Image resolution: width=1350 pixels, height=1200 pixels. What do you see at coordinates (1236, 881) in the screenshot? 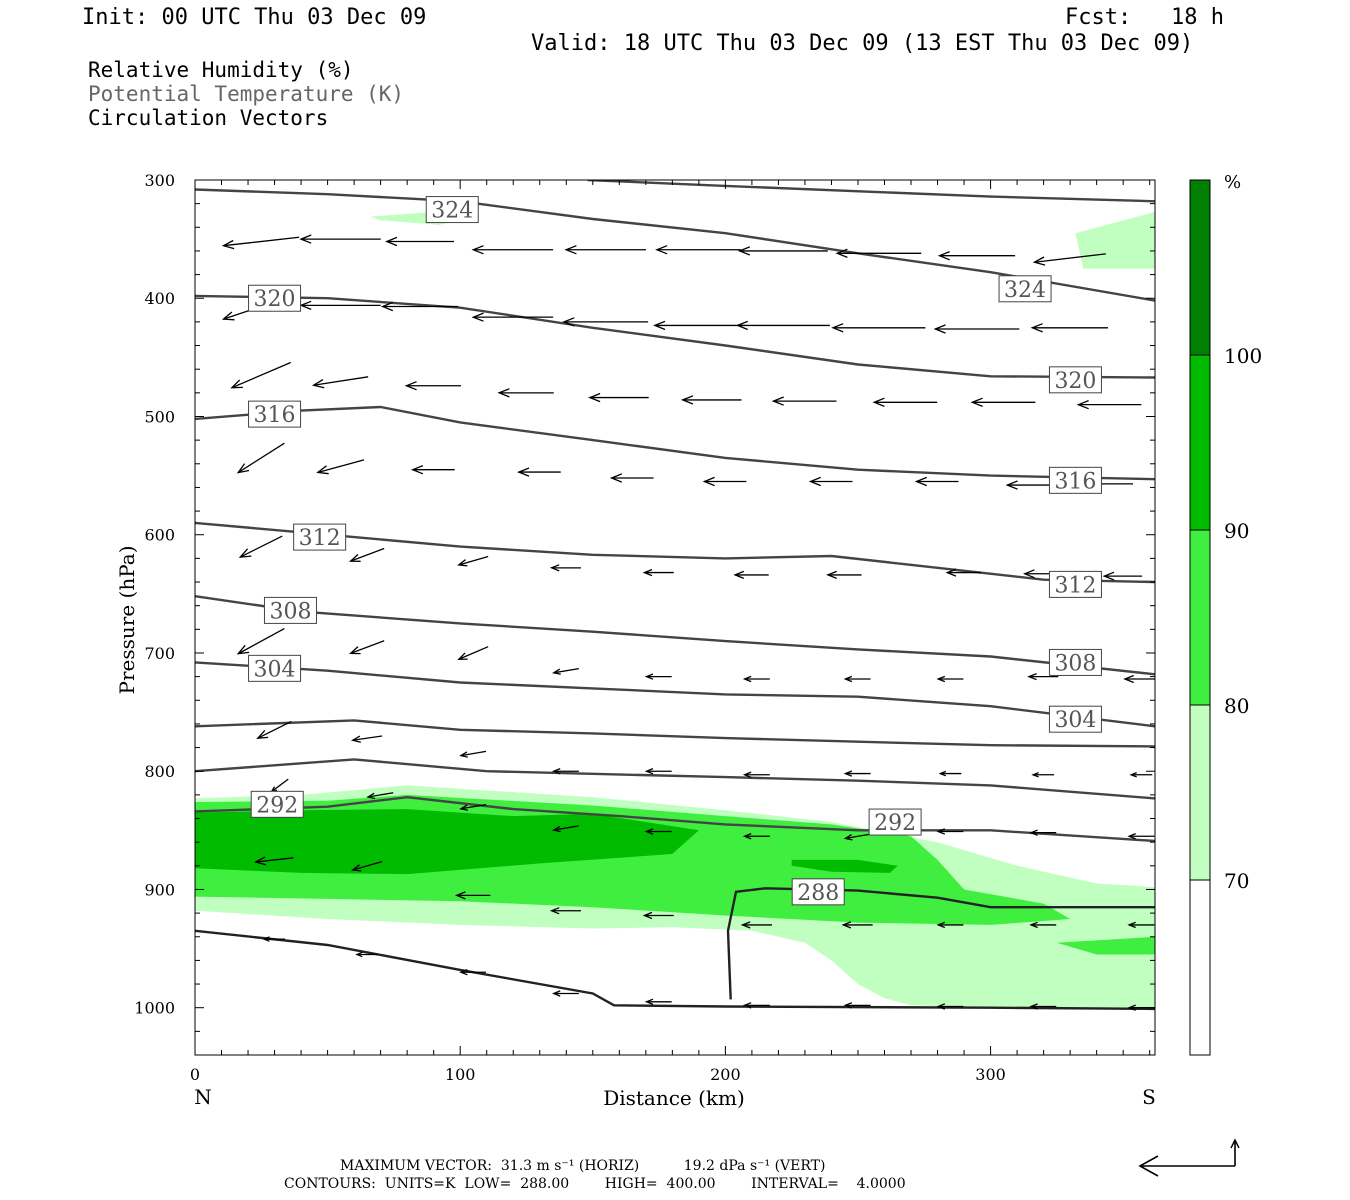
I see `colorbar-label: 70` at bounding box center [1236, 881].